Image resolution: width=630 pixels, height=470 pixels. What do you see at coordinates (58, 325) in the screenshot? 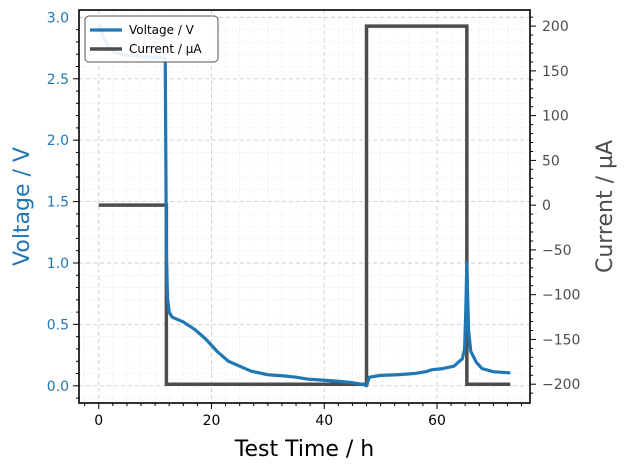
I see `y-left-tick-label: 0.5` at bounding box center [58, 325].